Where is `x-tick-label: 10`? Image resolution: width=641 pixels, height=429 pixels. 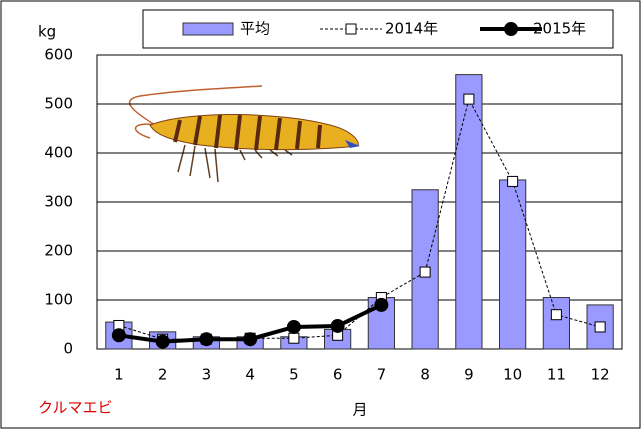
x-tick-label: 10 is located at coordinates (512, 375).